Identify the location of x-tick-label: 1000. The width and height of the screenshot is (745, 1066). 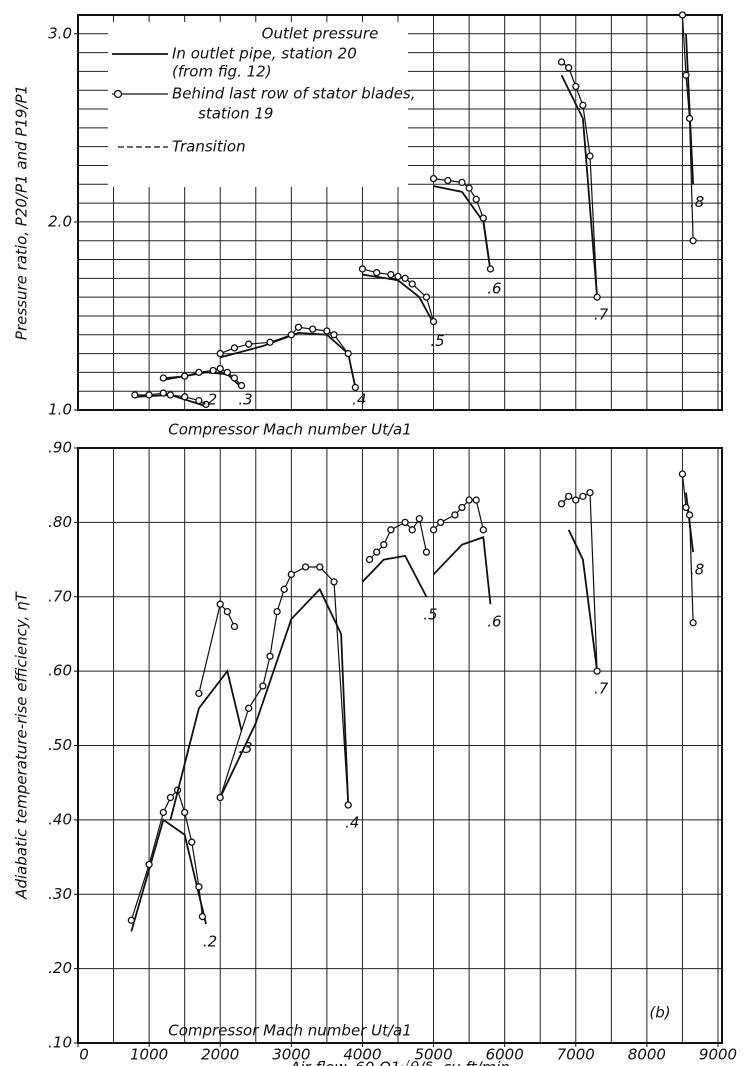
(149, 1055).